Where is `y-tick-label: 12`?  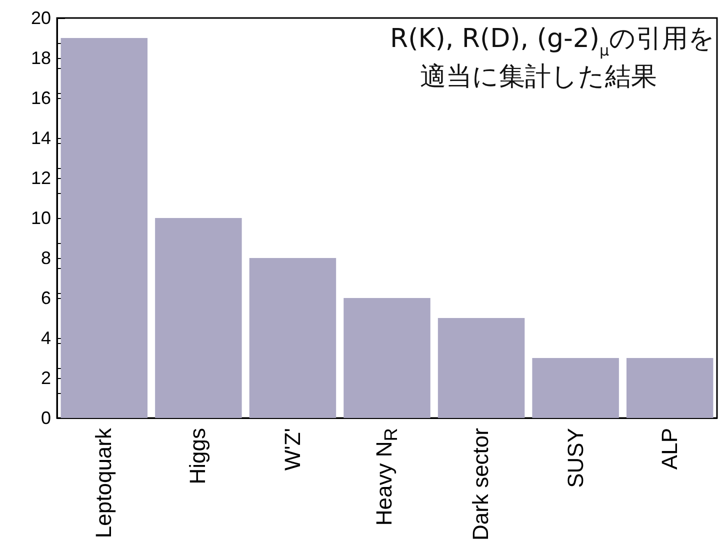 y-tick-label: 12 is located at coordinates (40, 178).